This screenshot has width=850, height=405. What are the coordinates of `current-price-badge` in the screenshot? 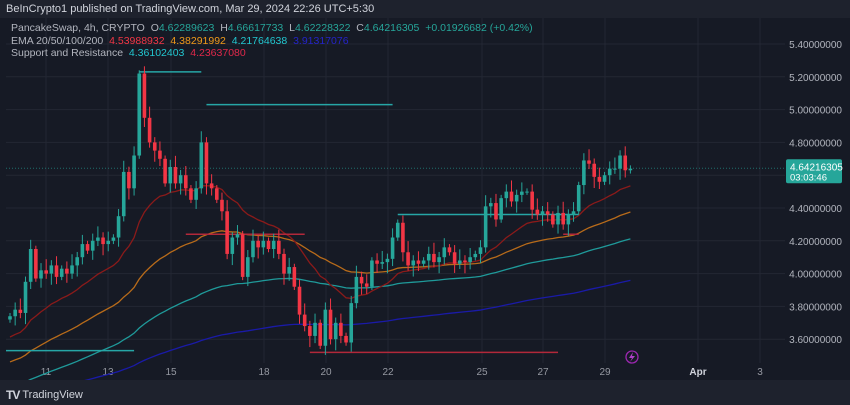 It's located at (814, 171).